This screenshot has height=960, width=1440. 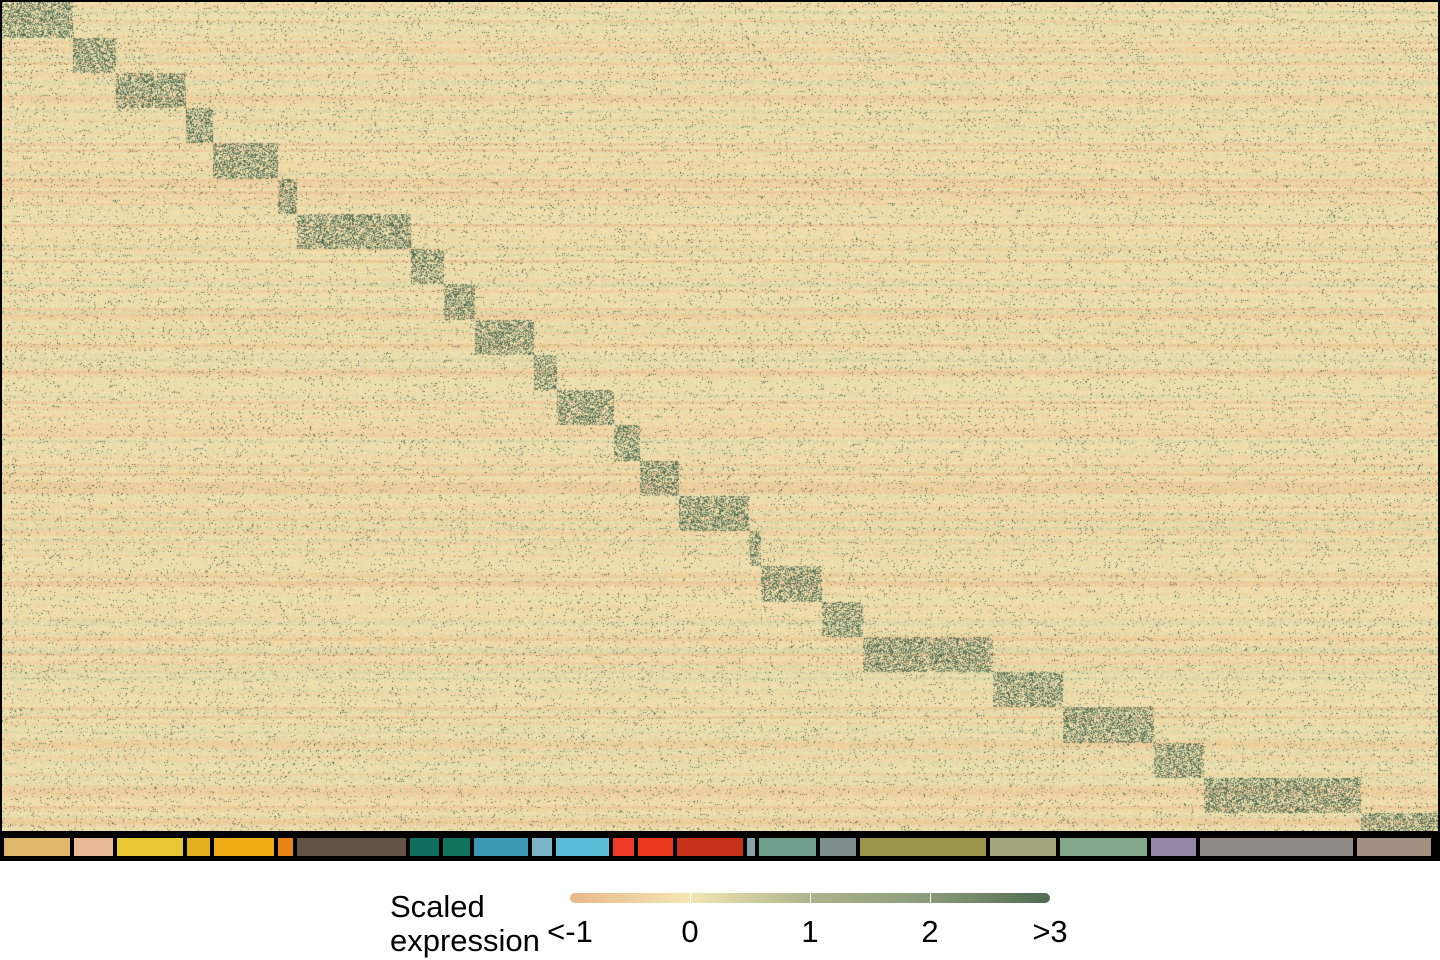 I want to click on legend-tick-label: >3, so click(x=1050, y=931).